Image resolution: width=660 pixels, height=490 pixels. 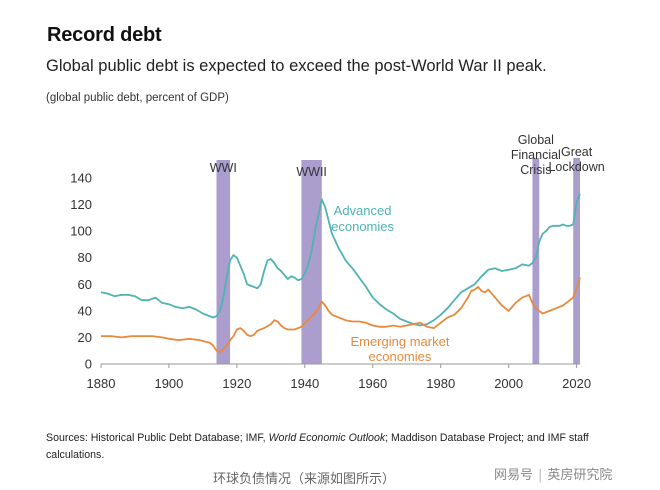 What do you see at coordinates (304, 383) in the screenshot?
I see `x-tick-label-1940: 1940` at bounding box center [304, 383].